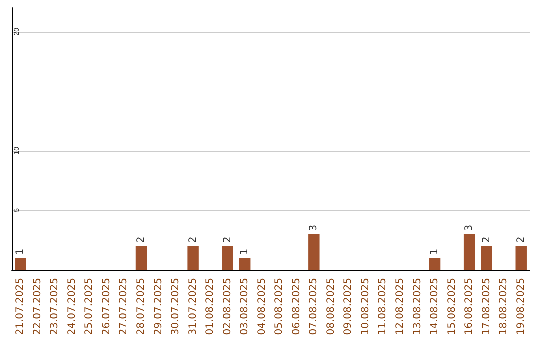  I want to click on x-tick-label: 18.08.2025, so click(504, 307).